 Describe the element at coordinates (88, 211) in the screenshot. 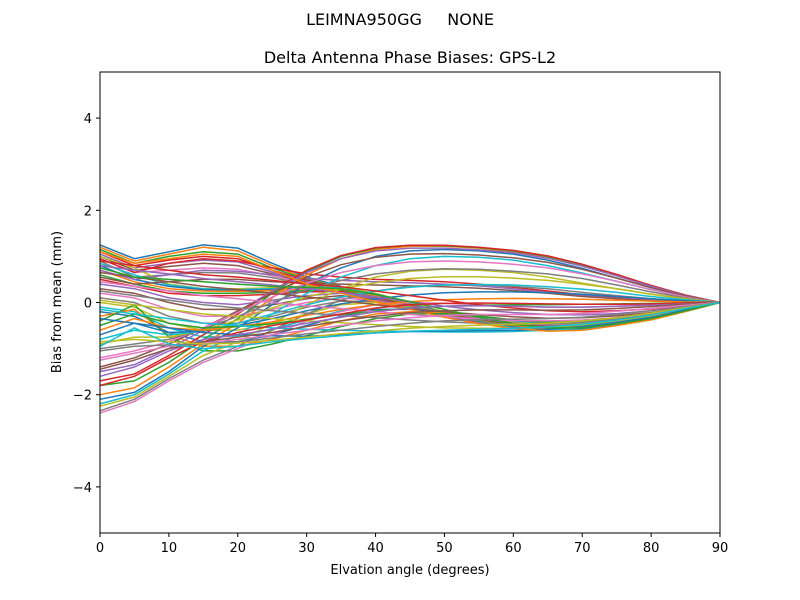

I see `y-tick-label: 2` at that location.